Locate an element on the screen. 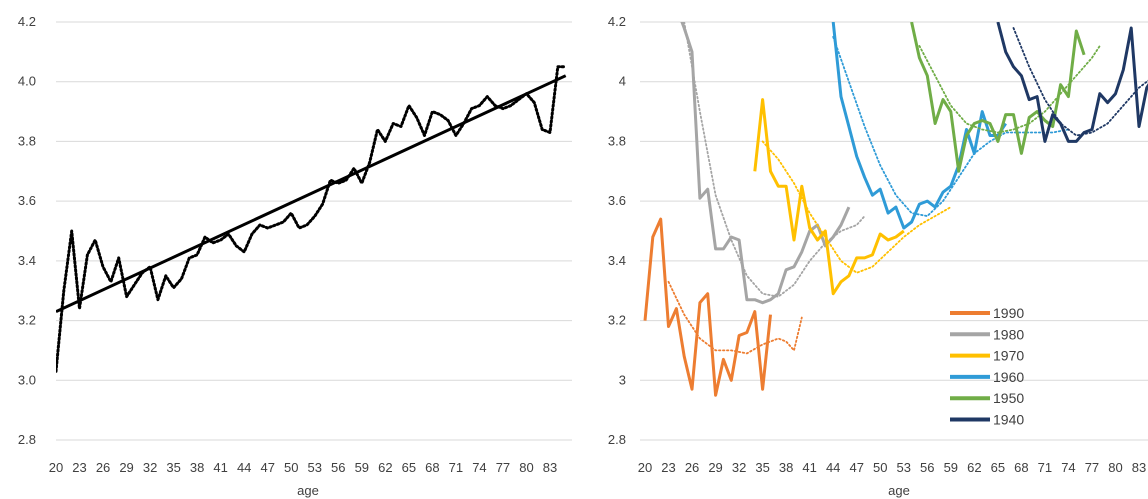 Image resolution: width=1148 pixels, height=499 pixels. trend-line-1980 is located at coordinates (774, 160).